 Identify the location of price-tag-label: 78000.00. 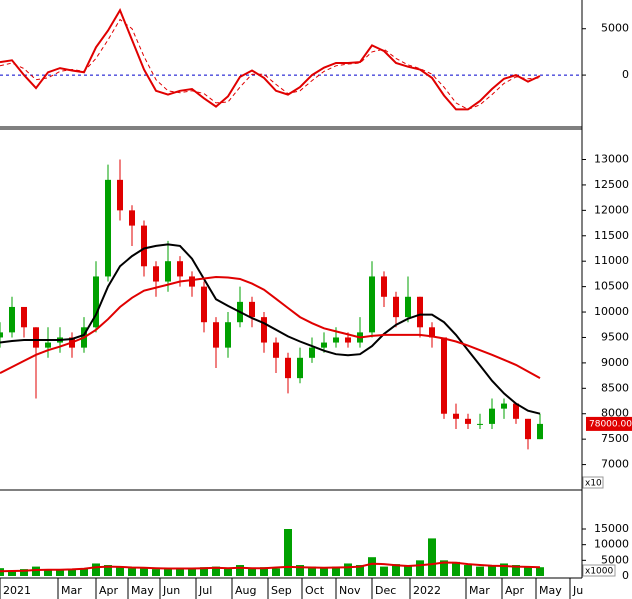
(610, 424).